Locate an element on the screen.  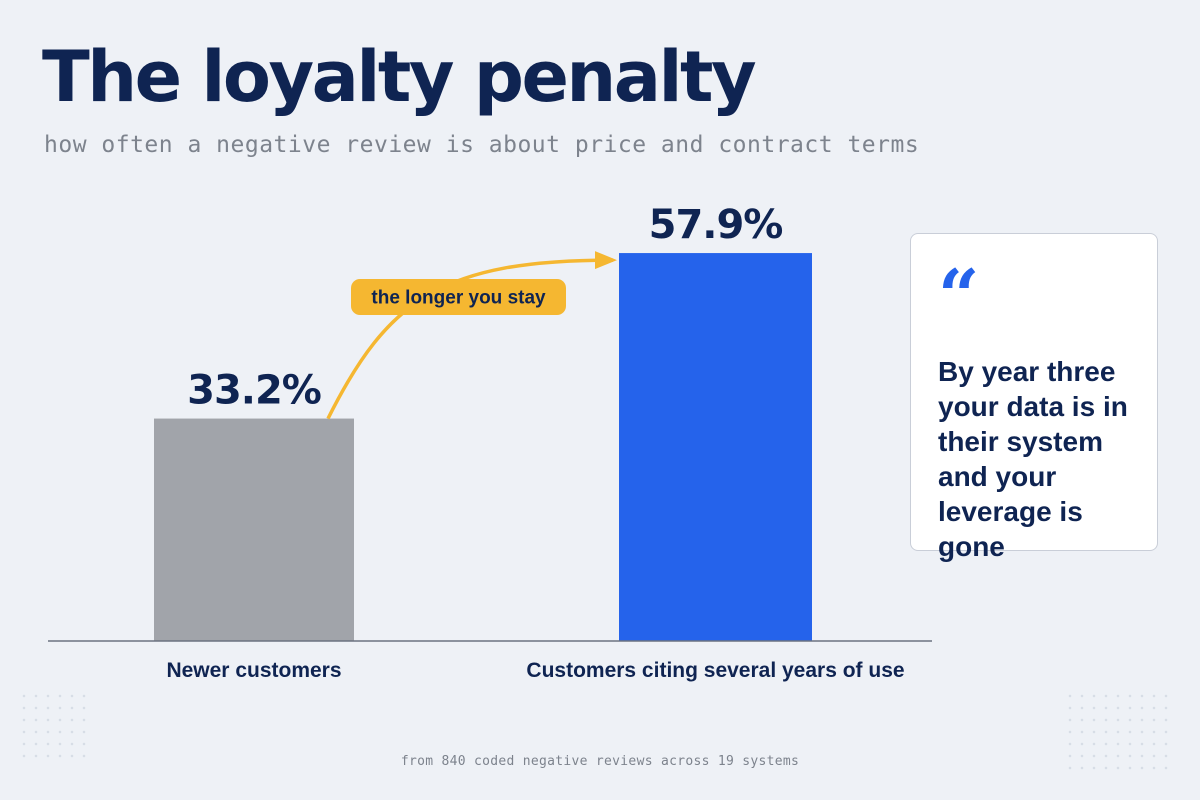
decorative-dot-grid-right is located at coordinates (1119, 734).